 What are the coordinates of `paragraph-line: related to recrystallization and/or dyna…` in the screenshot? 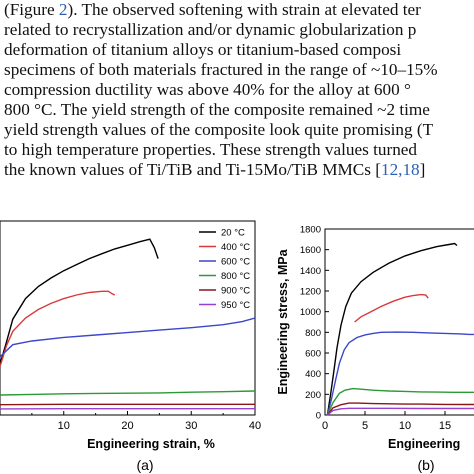 It's located at (210, 29).